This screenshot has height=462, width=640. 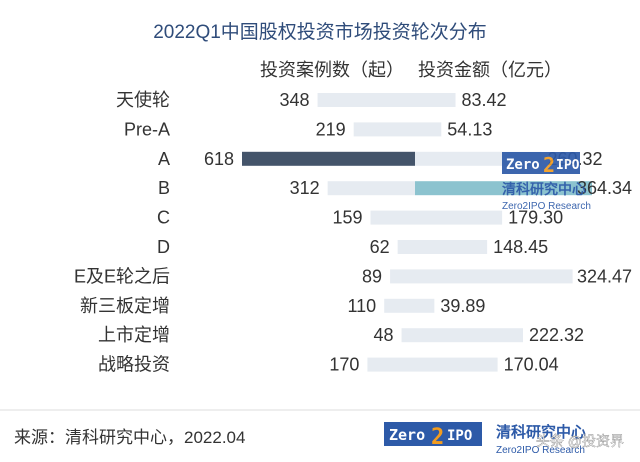 What do you see at coordinates (541, 163) in the screenshot?
I see `logo-box` at bounding box center [541, 163].